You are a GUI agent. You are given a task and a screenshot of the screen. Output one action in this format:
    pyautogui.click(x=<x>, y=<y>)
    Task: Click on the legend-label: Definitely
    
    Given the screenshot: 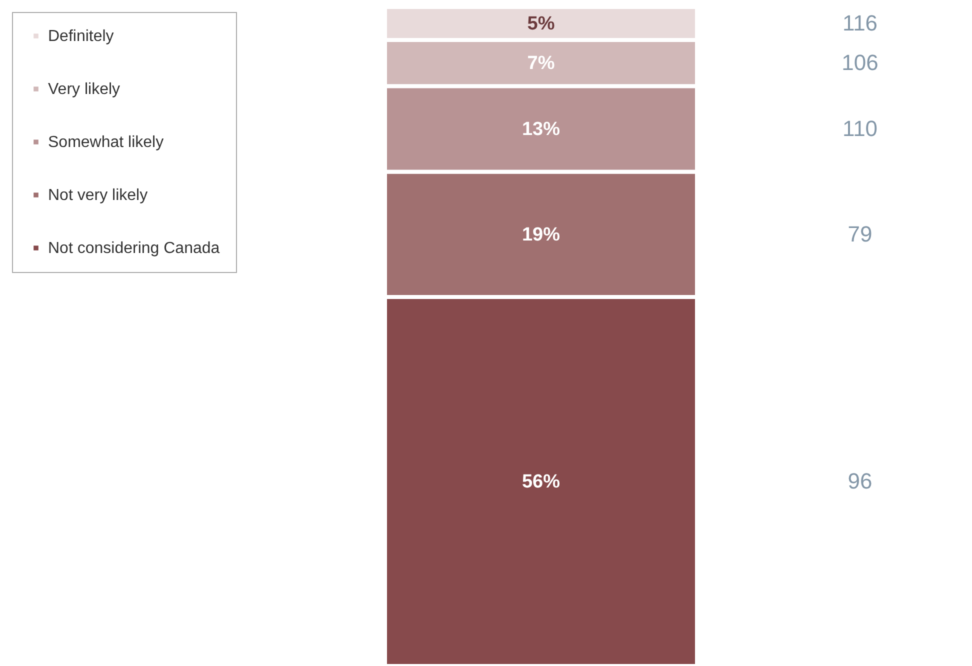 What is the action you would take?
    pyautogui.click(x=81, y=36)
    